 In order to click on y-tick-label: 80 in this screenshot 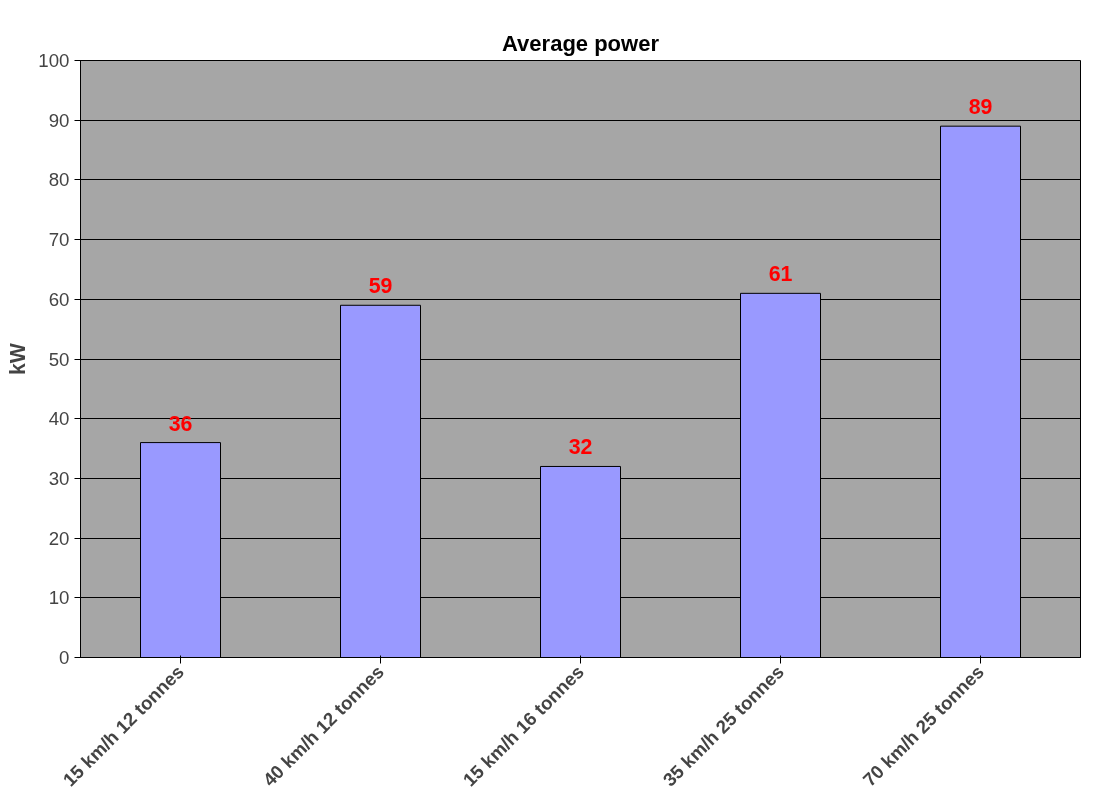, I will do `click(59, 180)`.